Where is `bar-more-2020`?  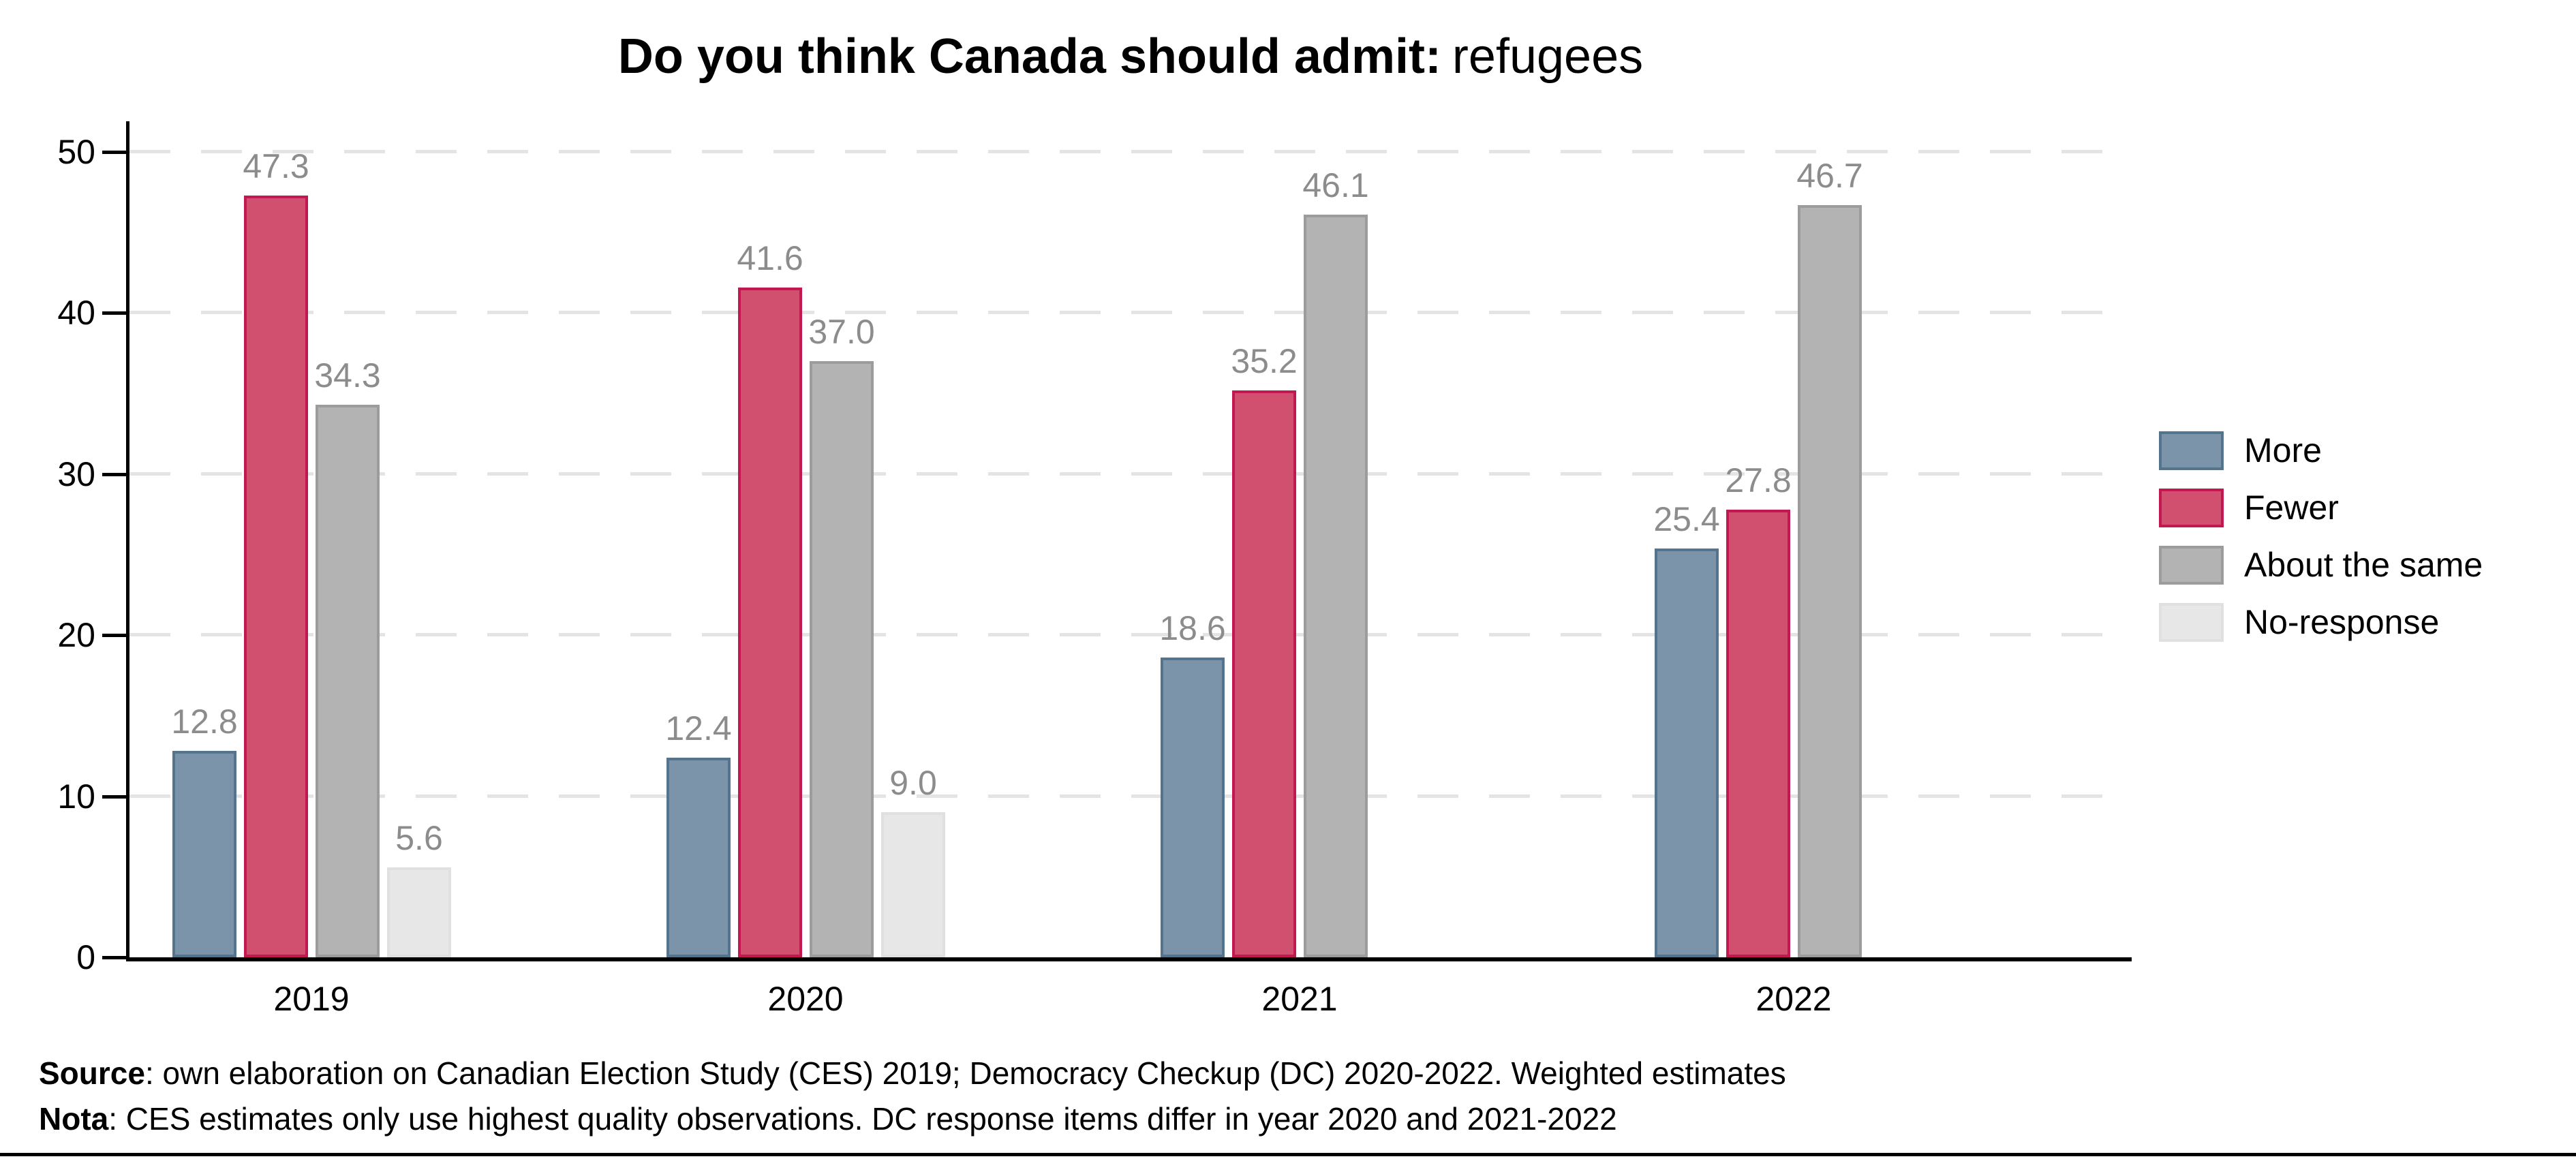
bar-more-2020 is located at coordinates (698, 857).